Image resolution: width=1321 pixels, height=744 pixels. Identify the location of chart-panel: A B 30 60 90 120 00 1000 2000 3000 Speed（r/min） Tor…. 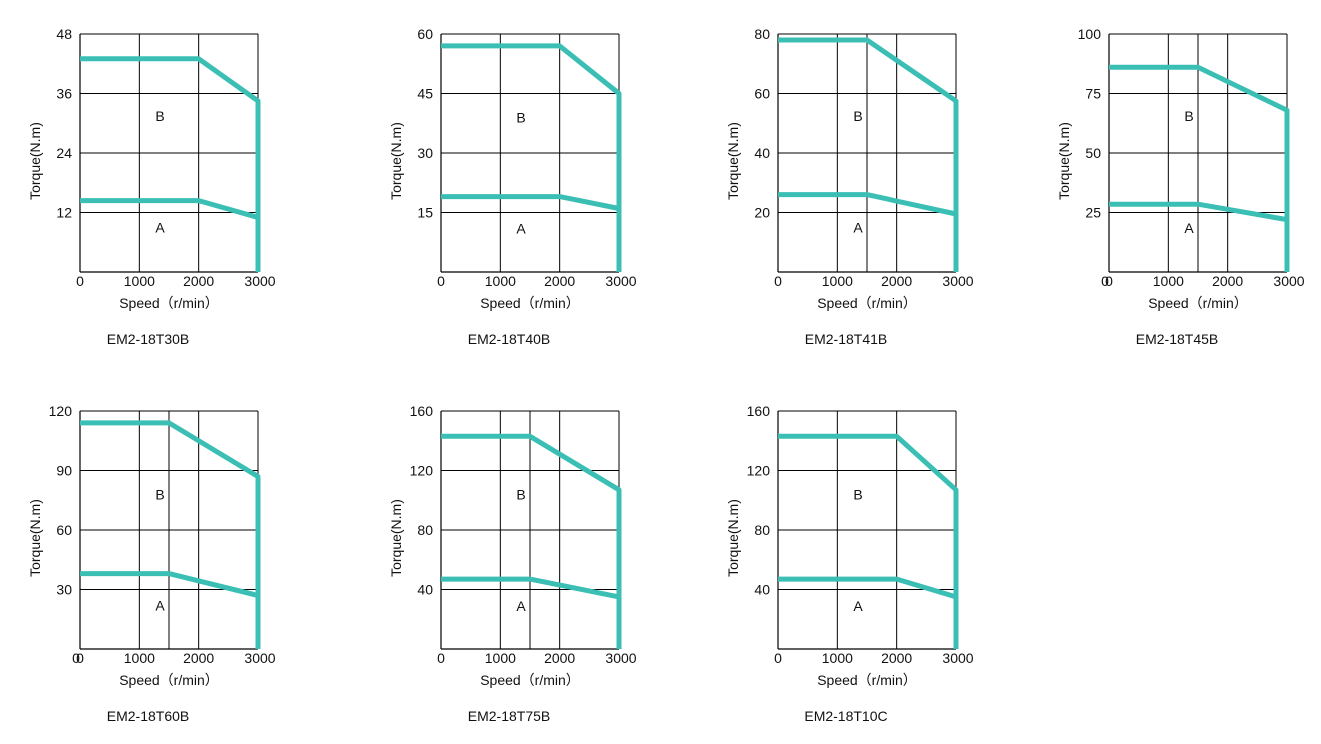
(151, 563).